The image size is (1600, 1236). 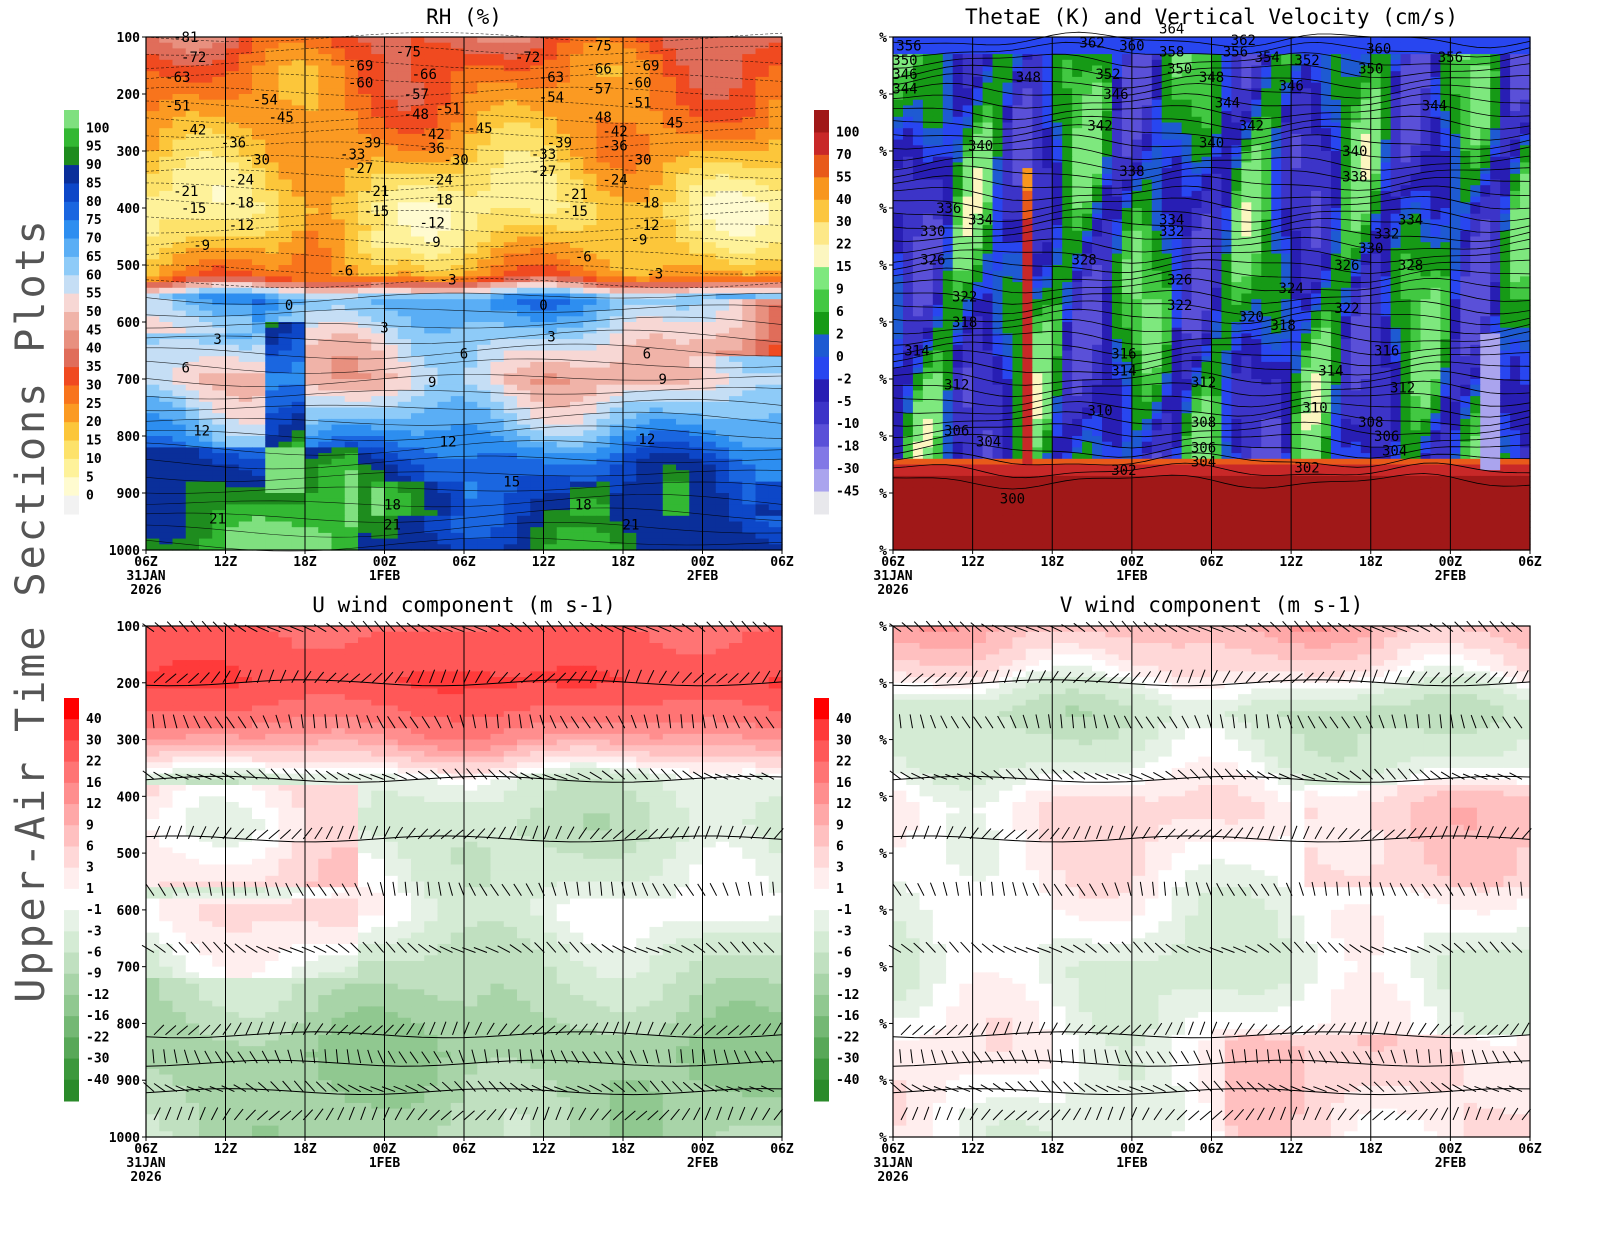 I want to click on rh-colorbar-label: 65, so click(x=94, y=257).